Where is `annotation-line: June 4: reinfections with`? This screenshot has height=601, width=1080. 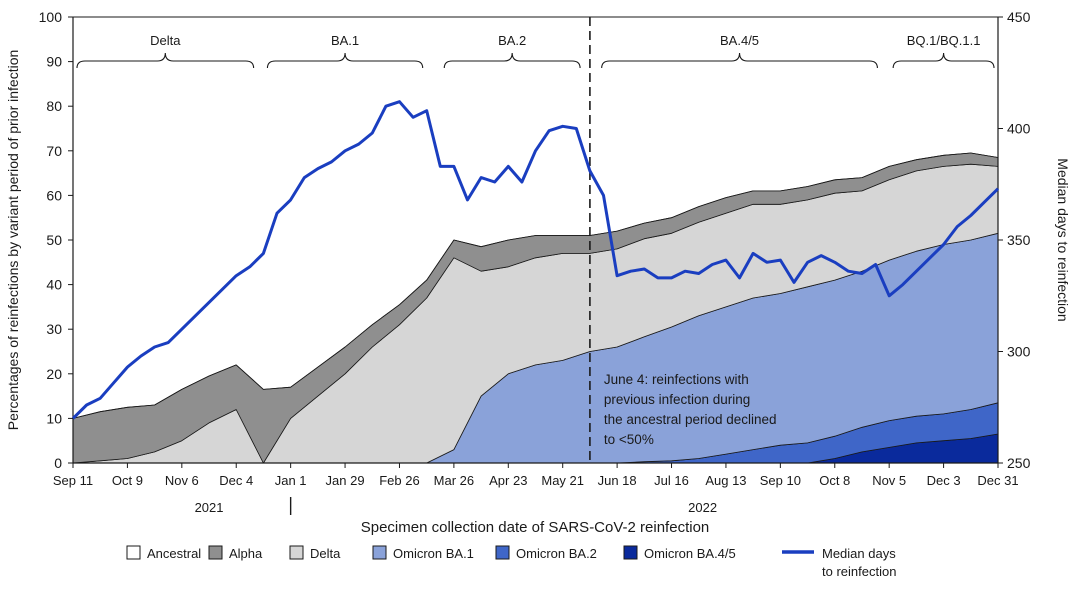
annotation-line: June 4: reinfections with is located at coordinates (676, 379).